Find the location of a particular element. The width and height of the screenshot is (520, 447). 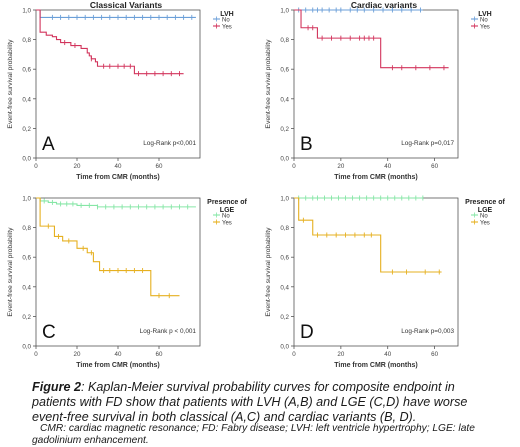

log-rank-text: Log-Rank p=0,003 is located at coordinates (427, 331).